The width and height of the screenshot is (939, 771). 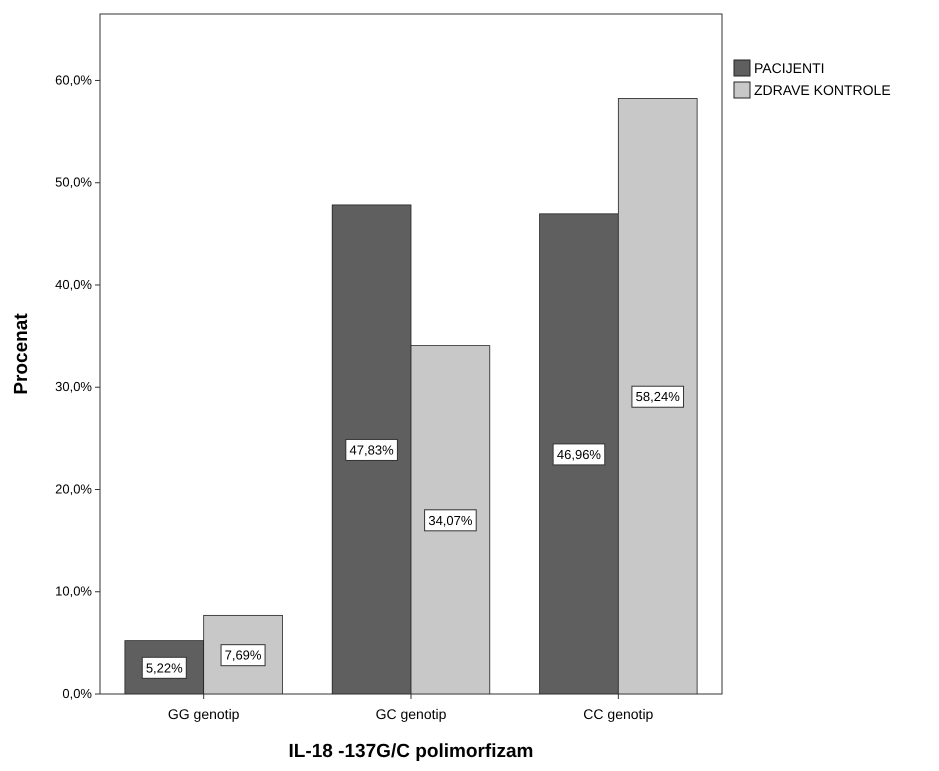 I want to click on x-axis-title: IL-18 -137G/C polimorfizam, so click(x=411, y=751).